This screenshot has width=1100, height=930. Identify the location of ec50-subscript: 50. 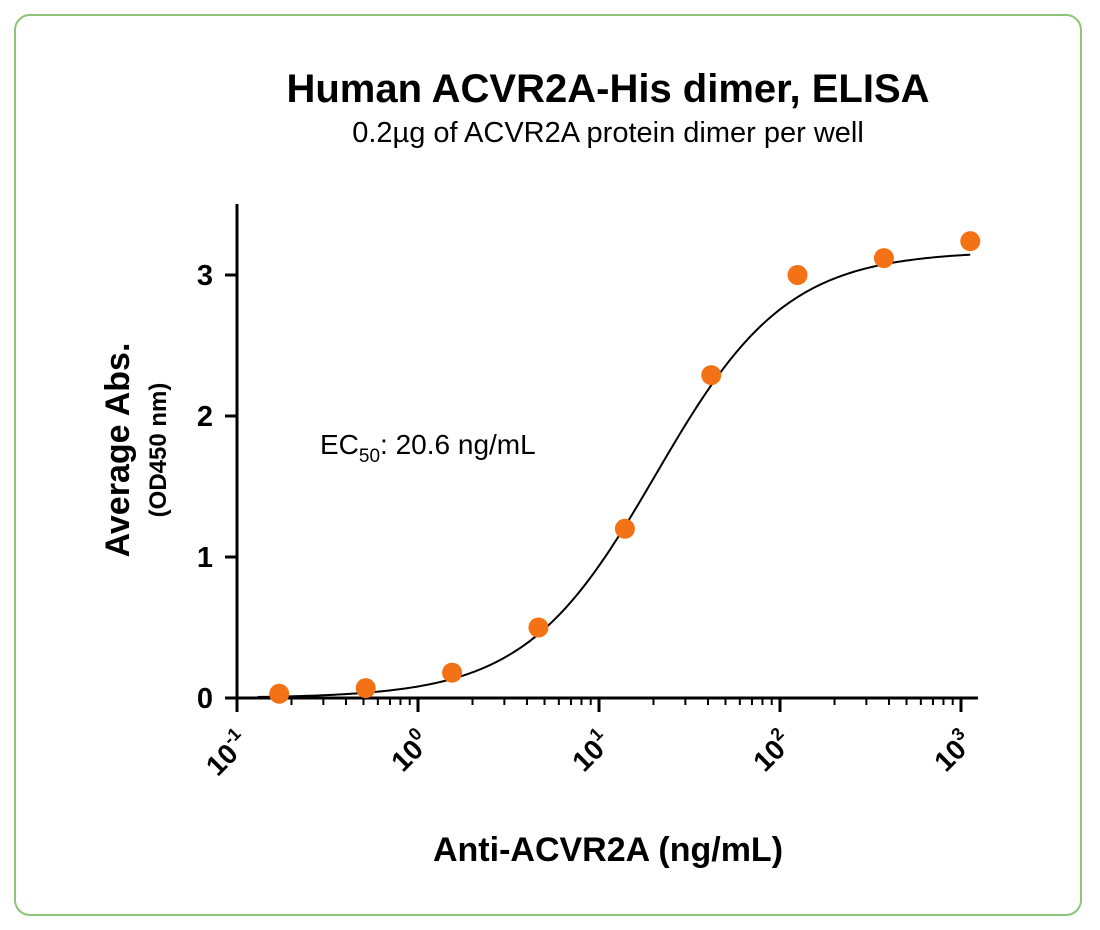
(369, 456).